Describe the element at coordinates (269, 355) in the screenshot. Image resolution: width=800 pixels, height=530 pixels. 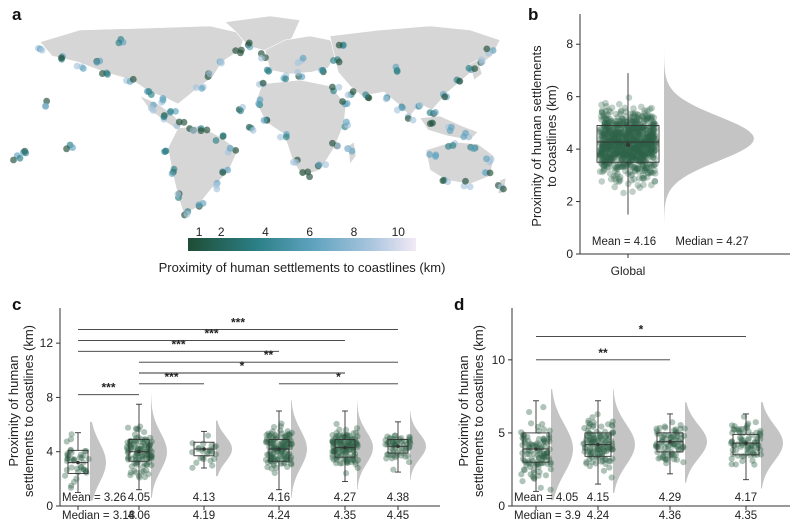
I see `significance-label: **` at that location.